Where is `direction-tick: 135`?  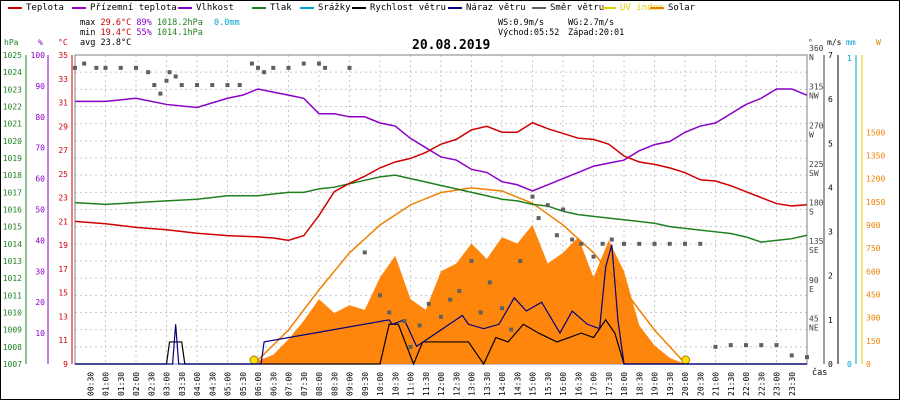
direction-tick: 135 is located at coordinates (816, 241).